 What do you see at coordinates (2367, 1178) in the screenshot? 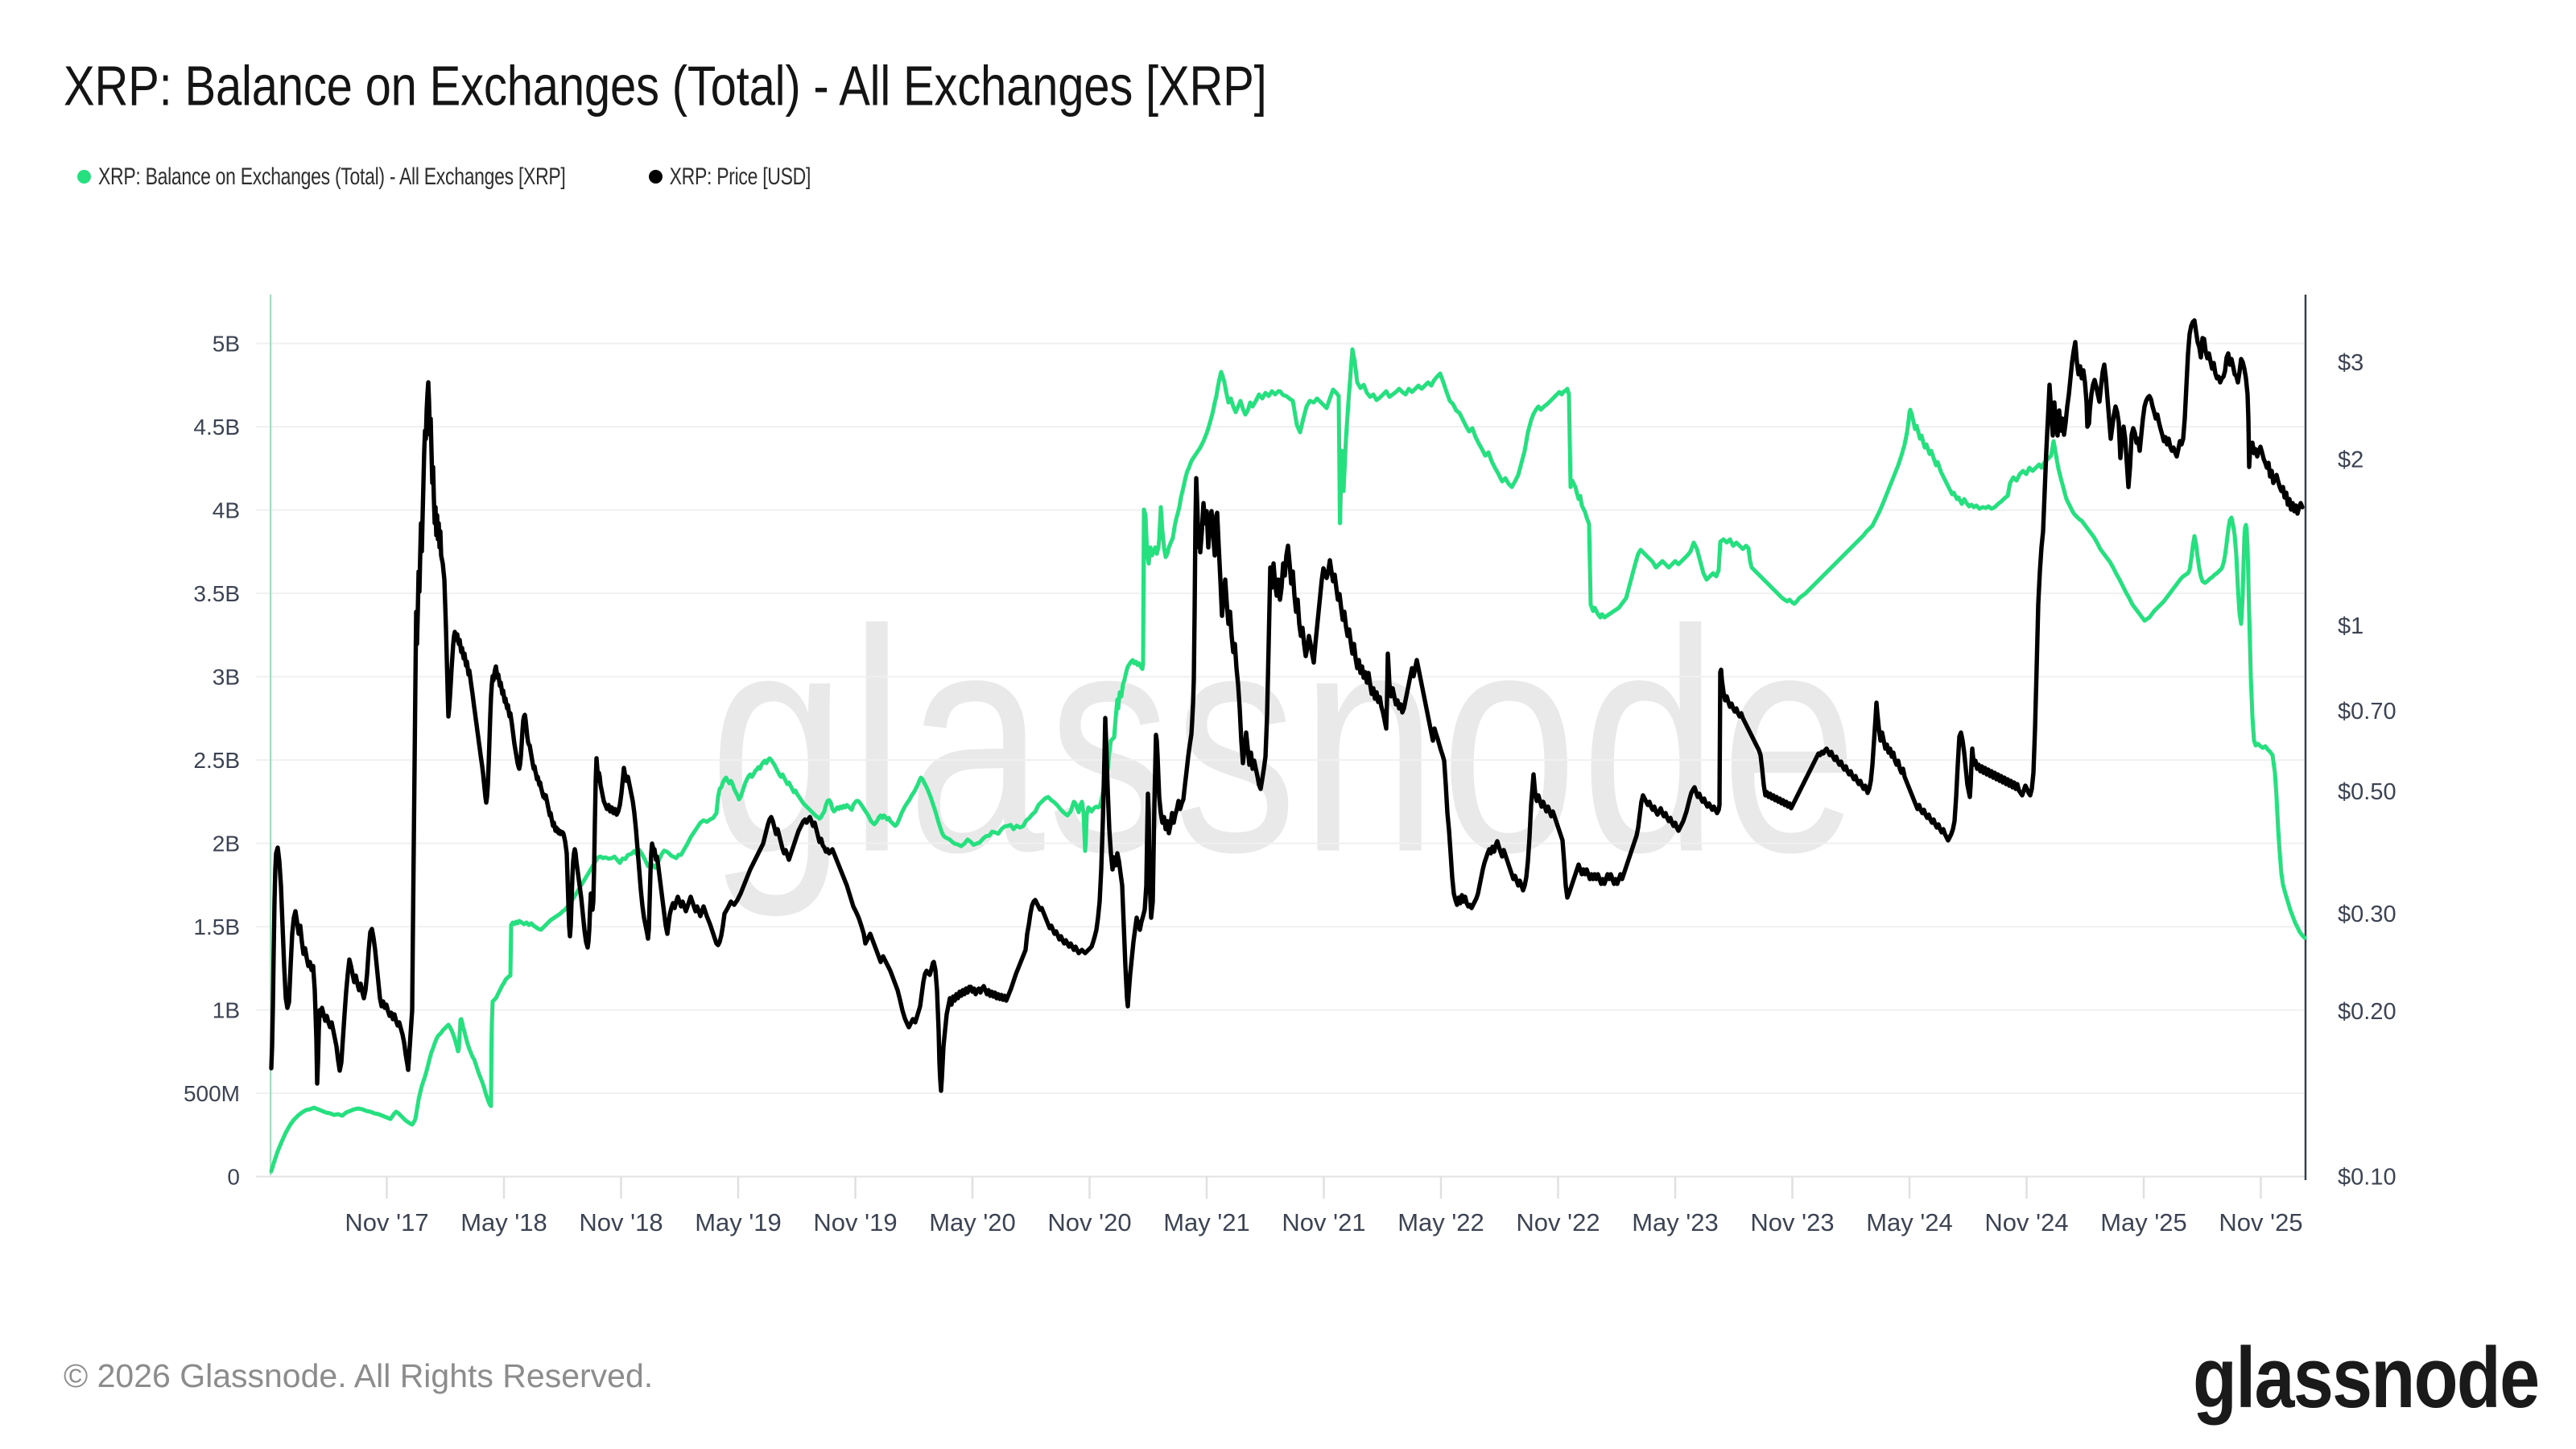
I see `svg-text: $0.10` at bounding box center [2367, 1178].